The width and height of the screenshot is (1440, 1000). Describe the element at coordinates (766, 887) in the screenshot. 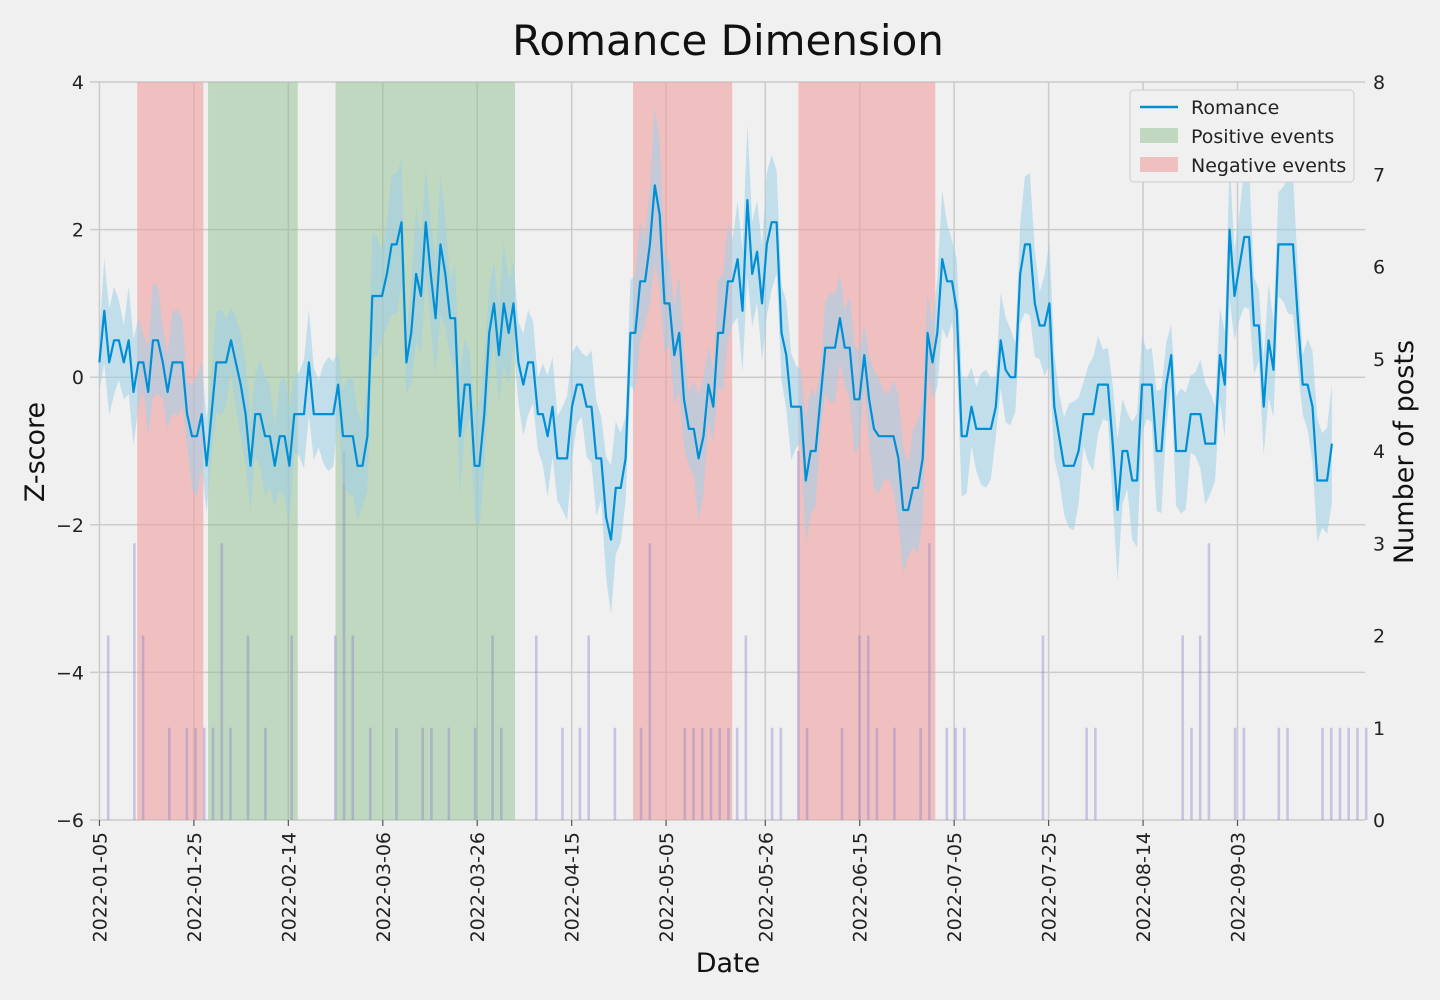

I see `x-tick-label: 2022-05-26` at that location.